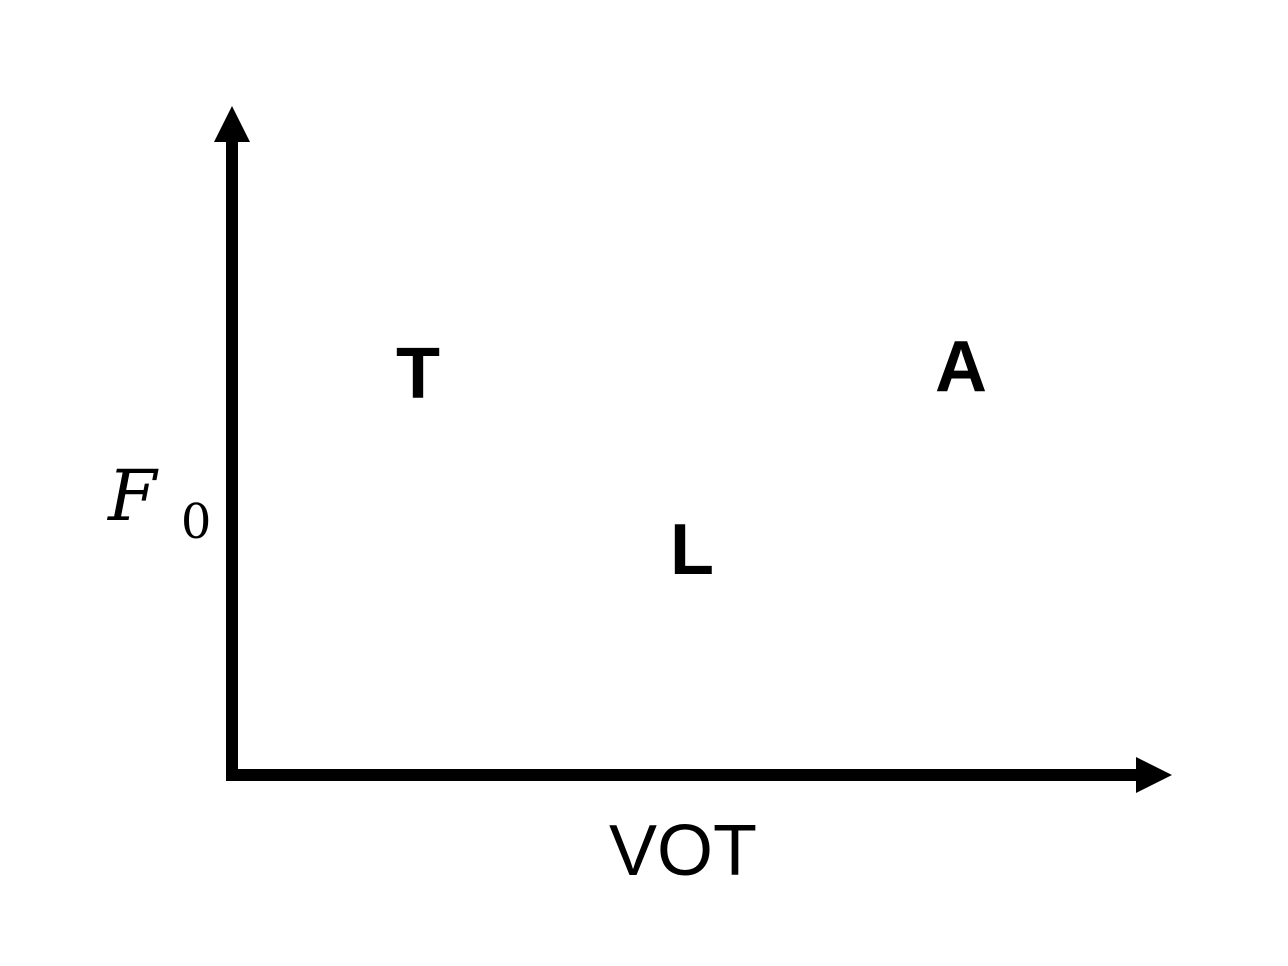  I want to click on y-axis-label: F 0, so click(158, 502).